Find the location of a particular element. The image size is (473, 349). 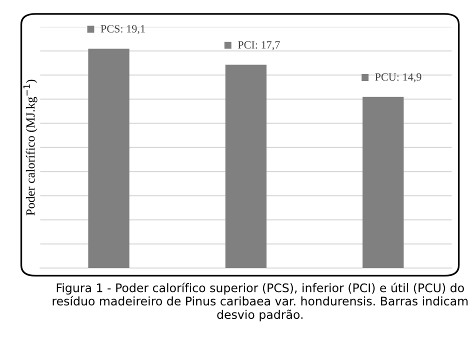

data-label: PCI: 17,7 is located at coordinates (259, 45).